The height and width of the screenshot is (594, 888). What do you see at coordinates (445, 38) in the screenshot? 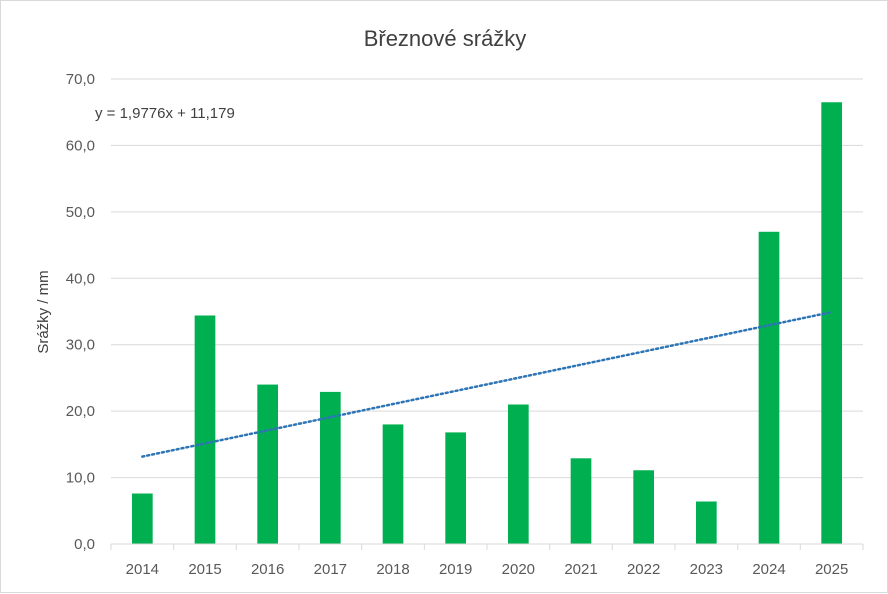
I see `chart-title: Březnové srážky` at bounding box center [445, 38].